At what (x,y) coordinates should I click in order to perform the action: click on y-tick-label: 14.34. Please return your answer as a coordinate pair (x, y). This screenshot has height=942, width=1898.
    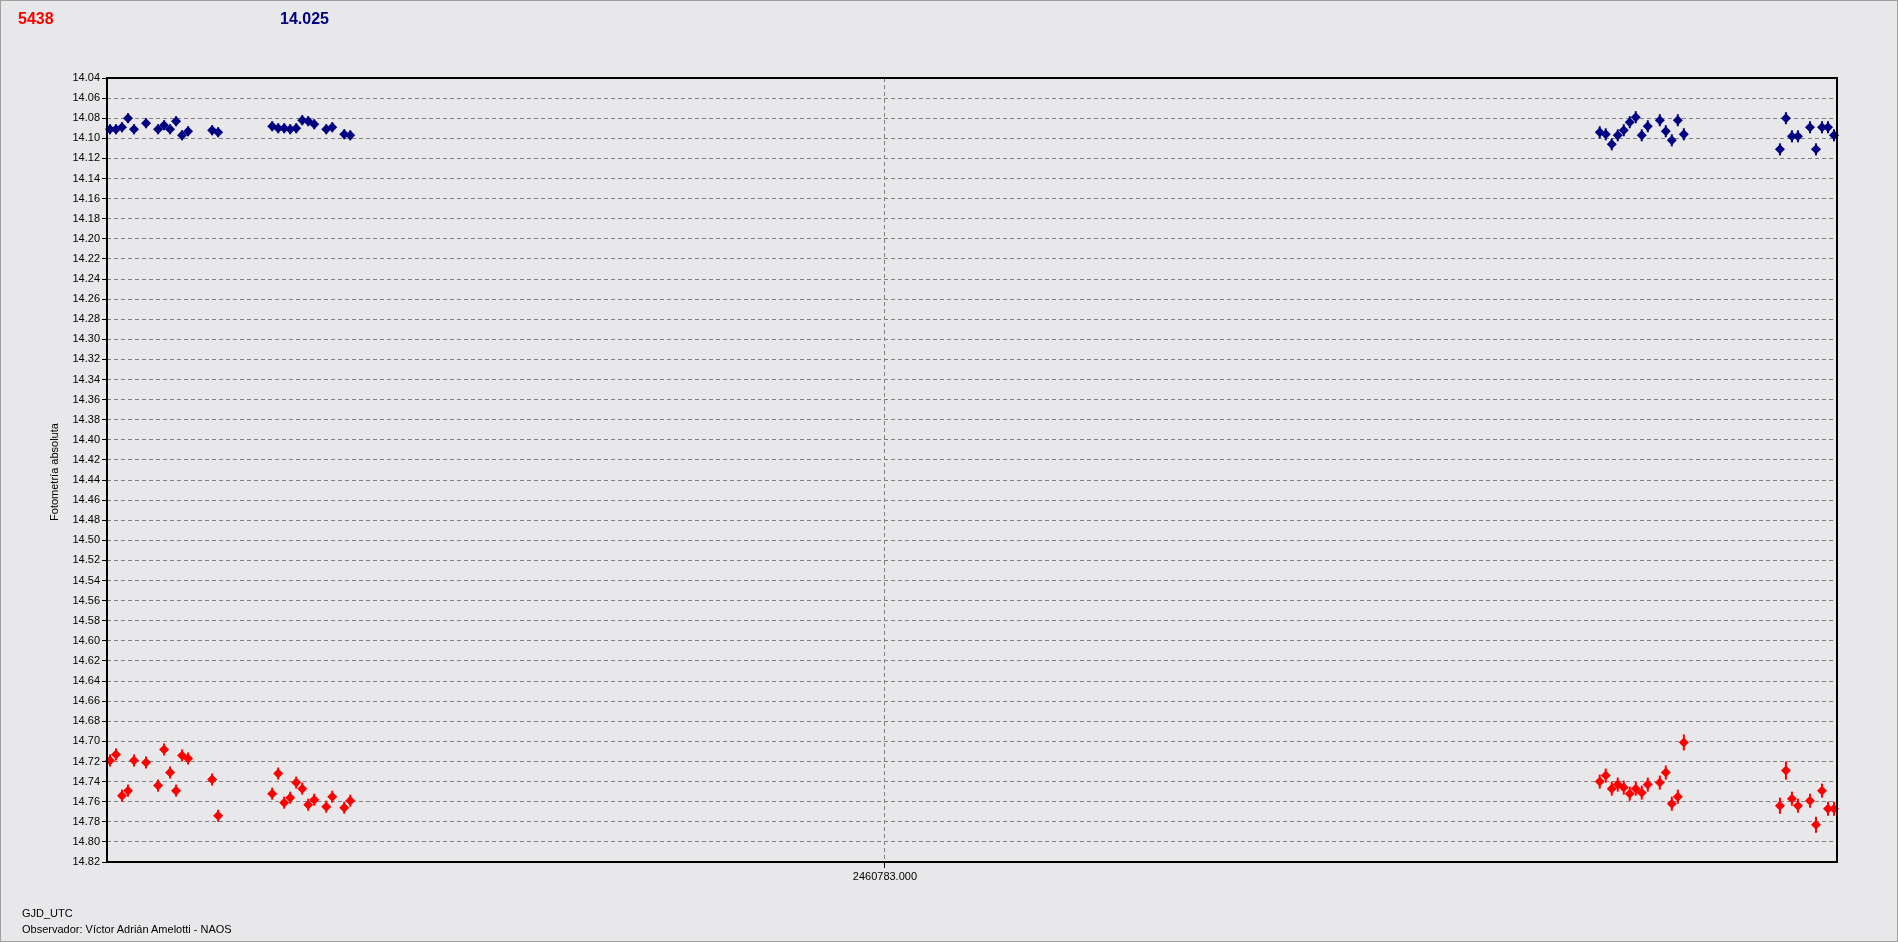
    Looking at the image, I should click on (86, 378).